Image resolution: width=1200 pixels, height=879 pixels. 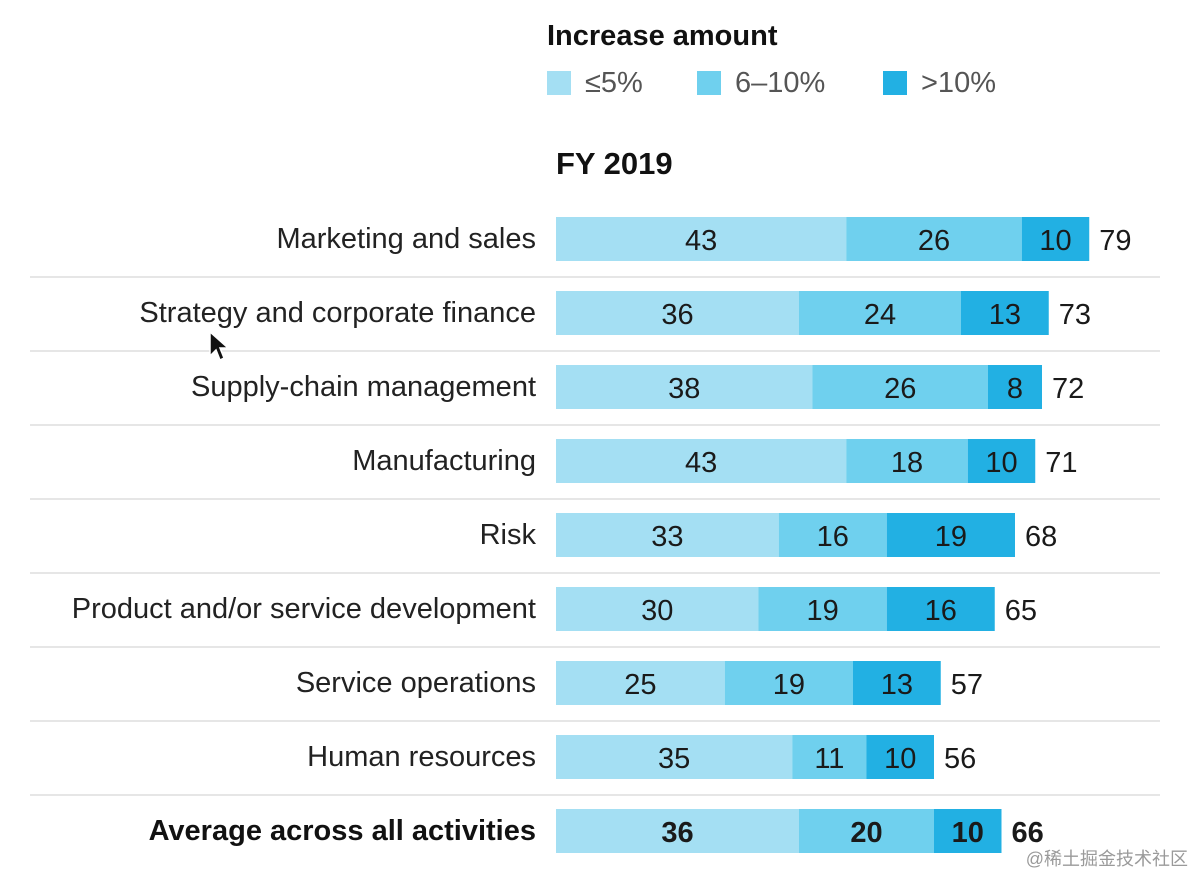 I want to click on total-label: 66, so click(x=1028, y=833).